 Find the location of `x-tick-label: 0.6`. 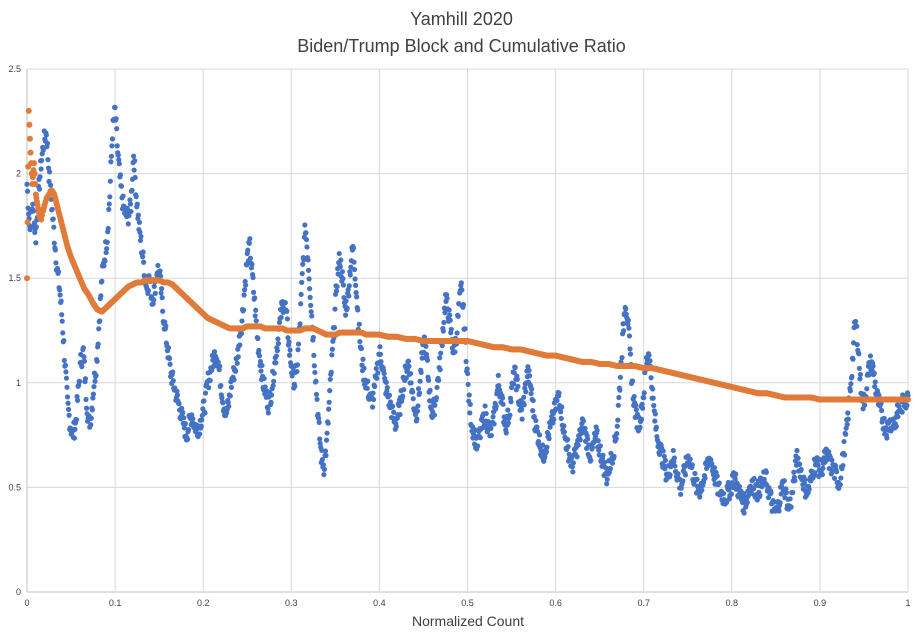

x-tick-label: 0.6 is located at coordinates (555, 603).